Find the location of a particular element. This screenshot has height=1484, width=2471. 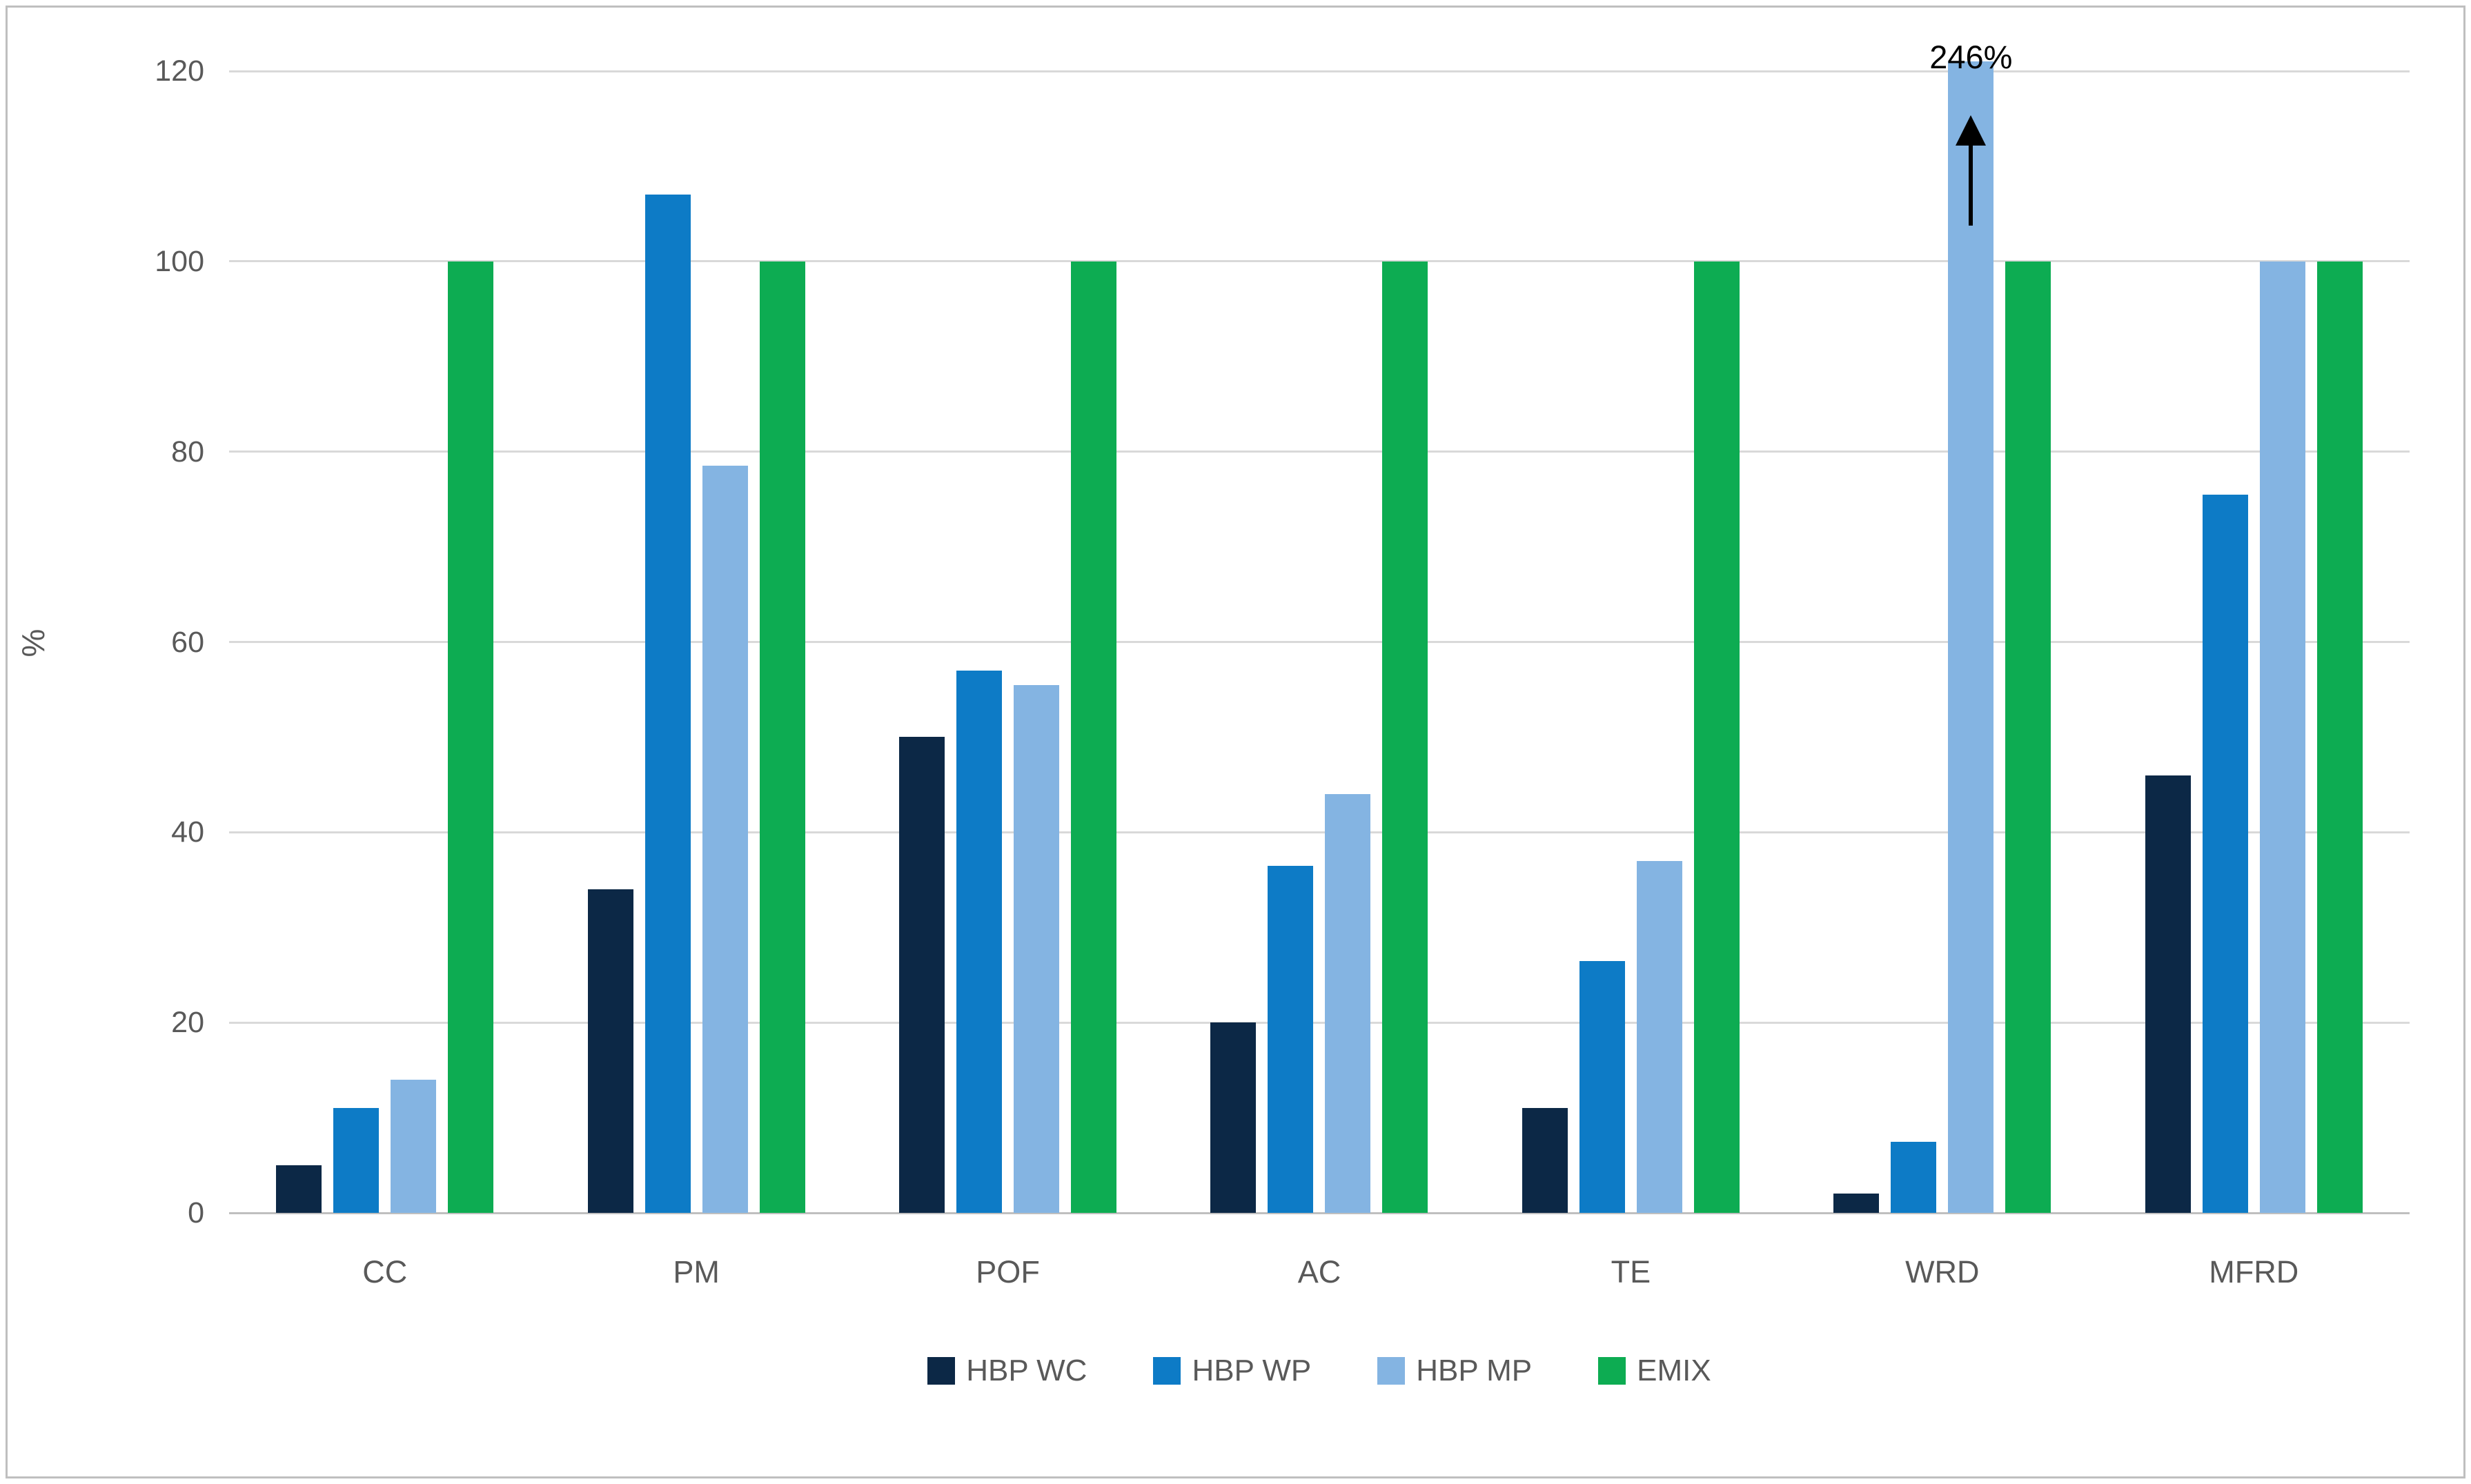

bar-hbp-mp-cc is located at coordinates (414, 1146).